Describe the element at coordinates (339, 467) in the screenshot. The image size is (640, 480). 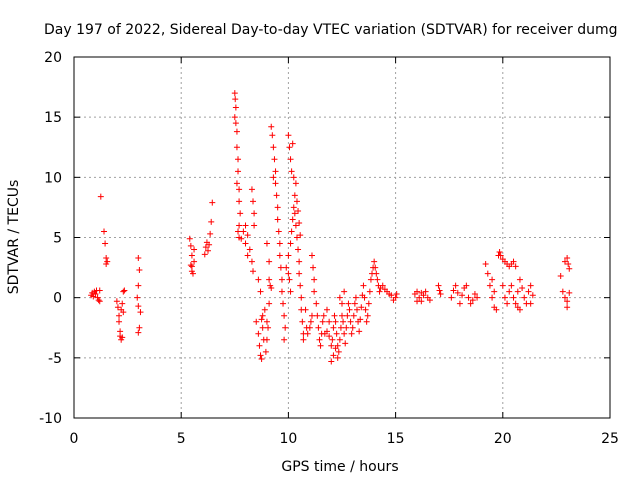
I see `x-axis-label: GPS time / hours` at that location.